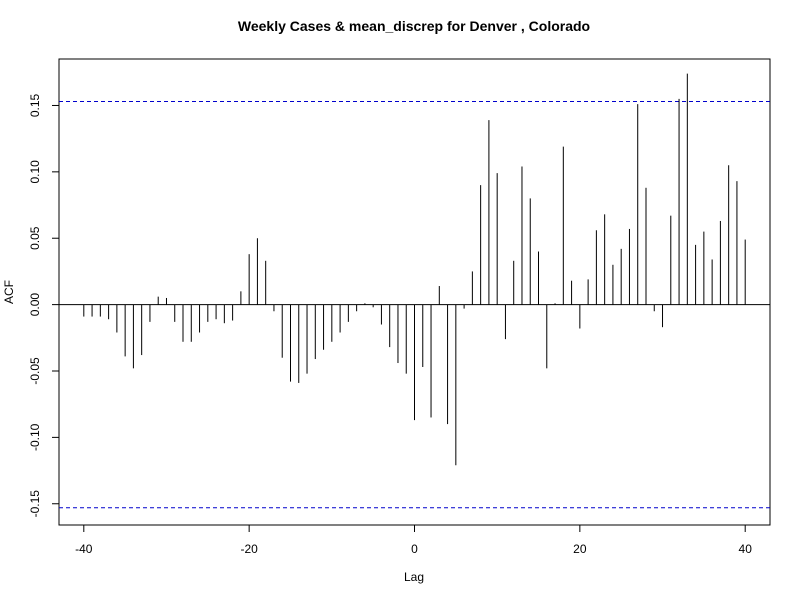 The height and width of the screenshot is (600, 800). What do you see at coordinates (746, 549) in the screenshot?
I see `x-tick-label: 40` at bounding box center [746, 549].